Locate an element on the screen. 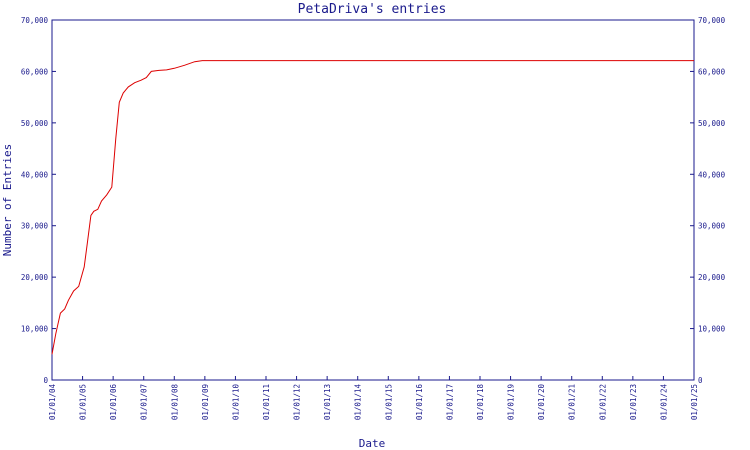 The image size is (750, 450). x-tick-label: 01/01/17 is located at coordinates (449, 402).